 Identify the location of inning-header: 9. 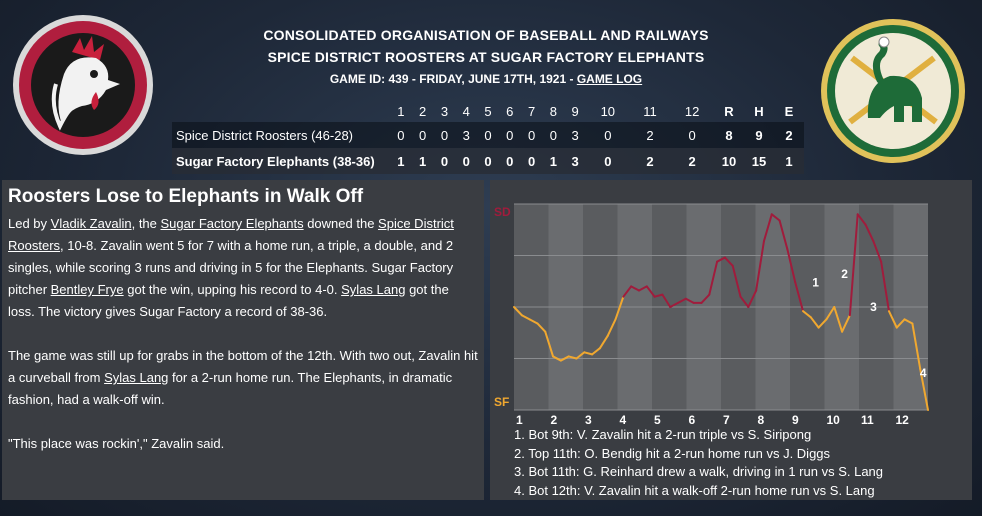
(575, 111).